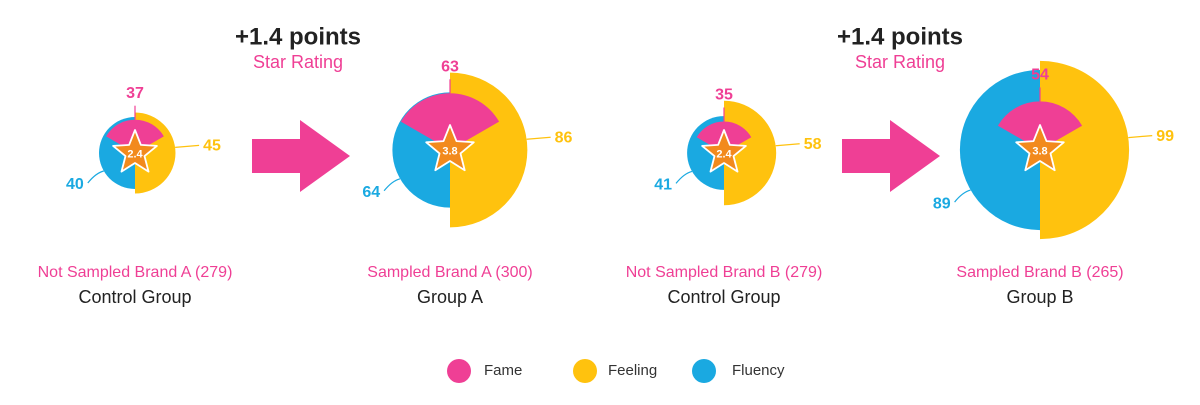 The width and height of the screenshot is (1200, 405). I want to click on group-label: Sampled Brand B (265), so click(1039, 272).